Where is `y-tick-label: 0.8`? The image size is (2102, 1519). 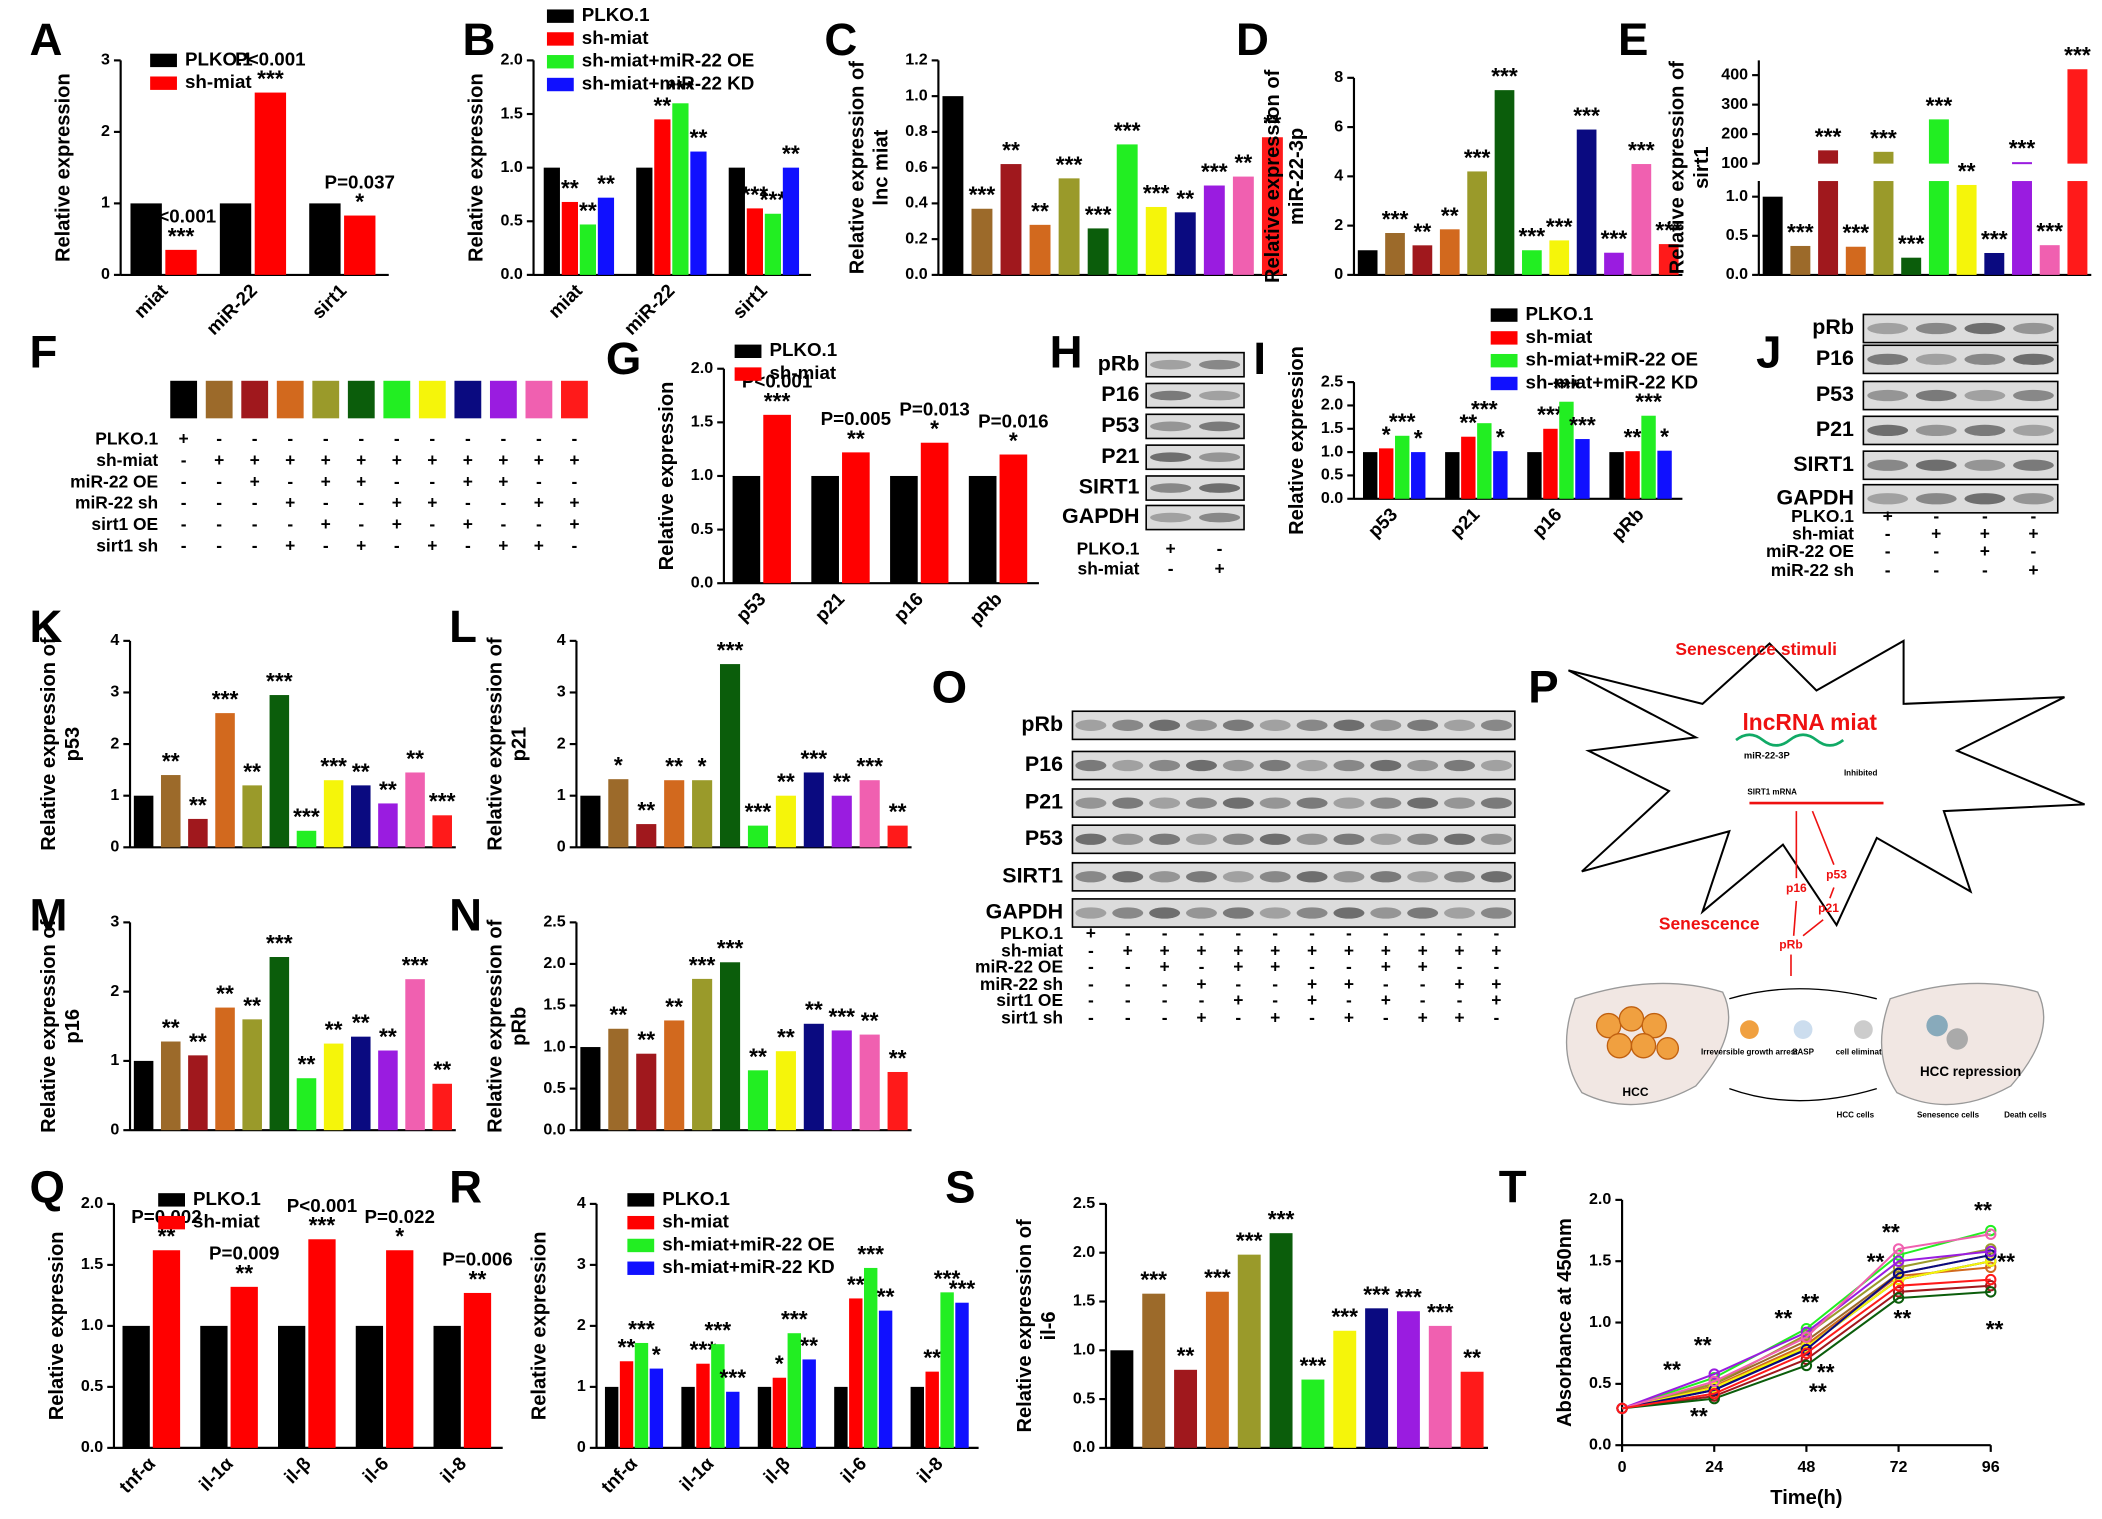
y-tick-label: 0.8 is located at coordinates (916, 131).